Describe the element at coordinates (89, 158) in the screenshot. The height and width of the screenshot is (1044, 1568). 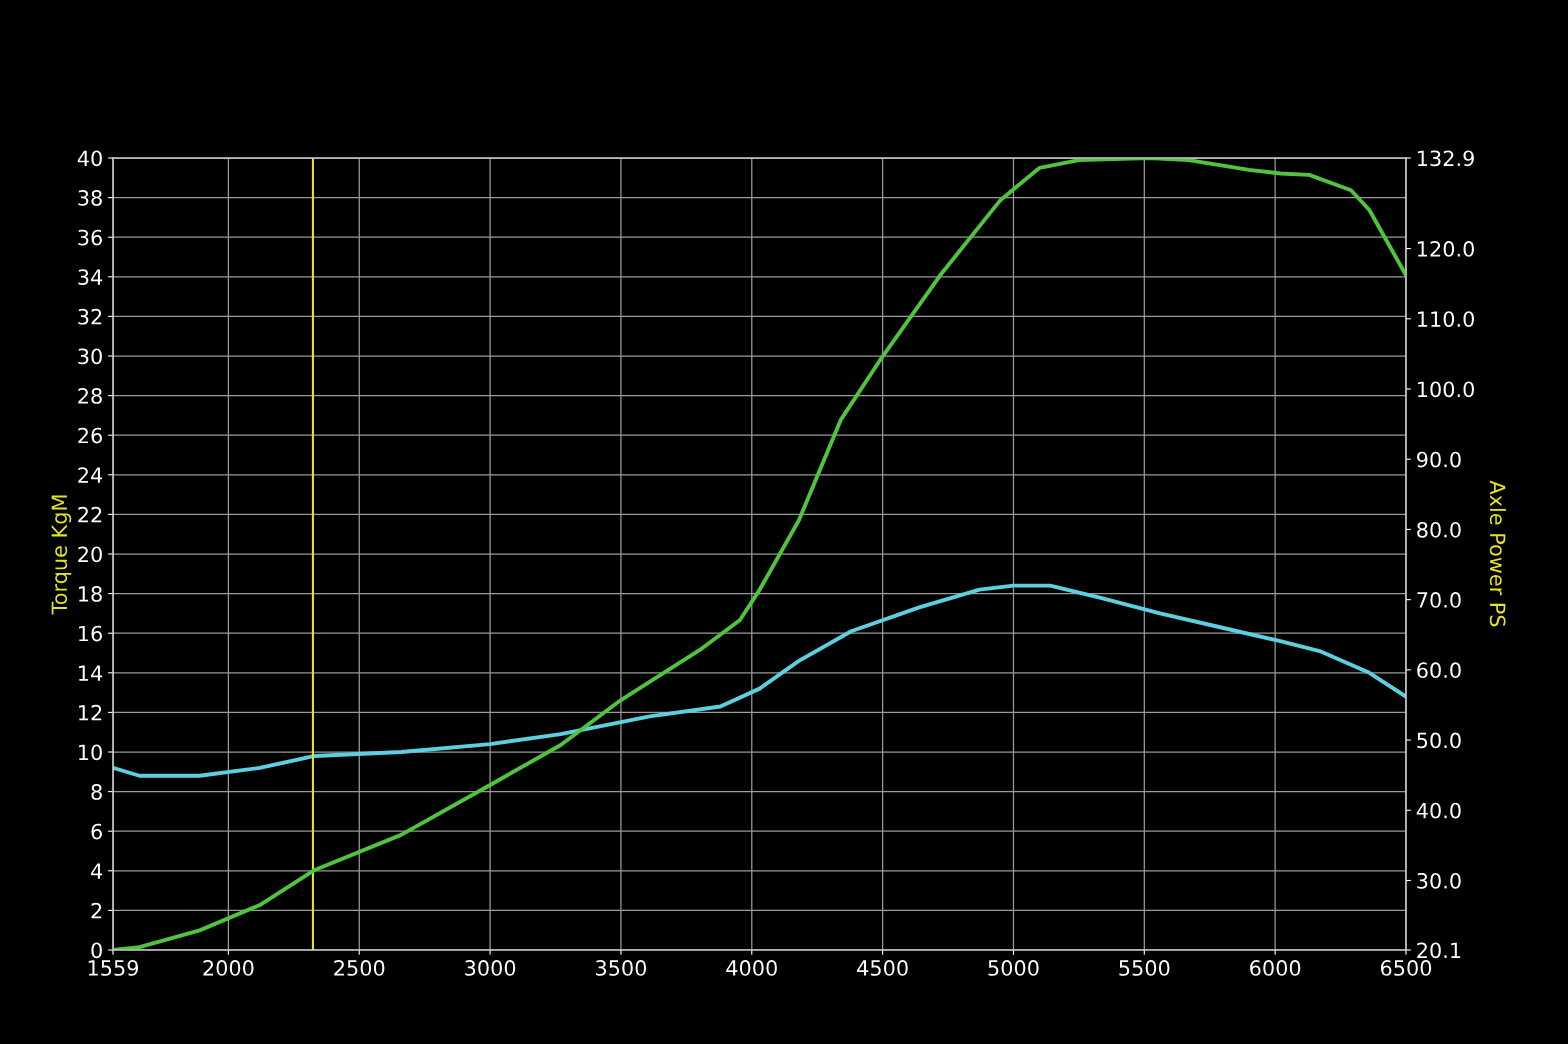
I see `y-tick-label: 40` at that location.